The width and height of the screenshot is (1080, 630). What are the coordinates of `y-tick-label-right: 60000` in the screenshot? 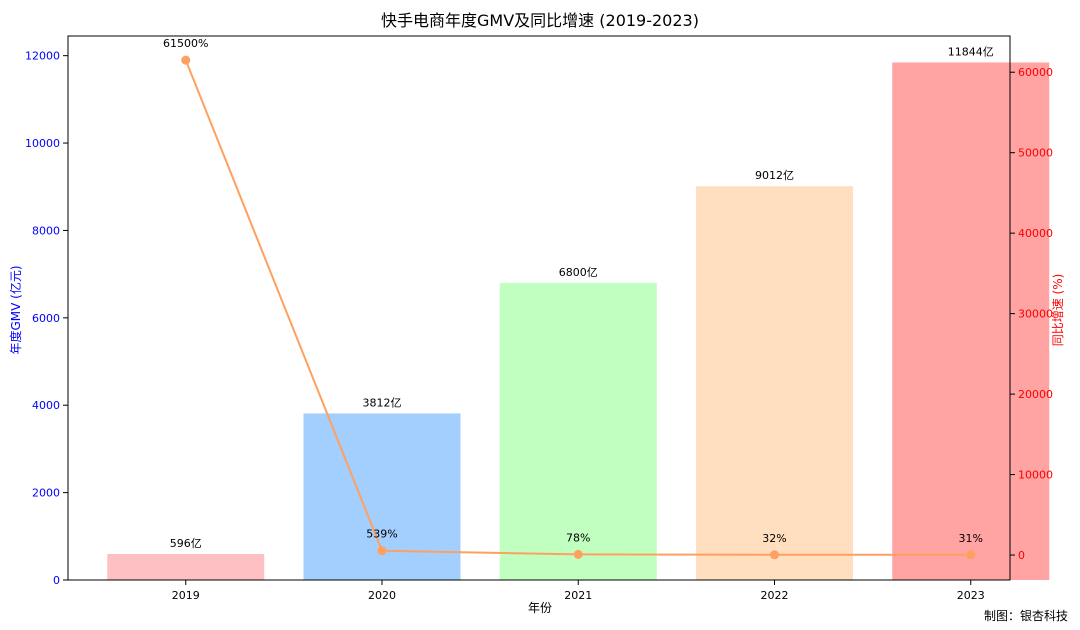 It's located at (1035, 72).